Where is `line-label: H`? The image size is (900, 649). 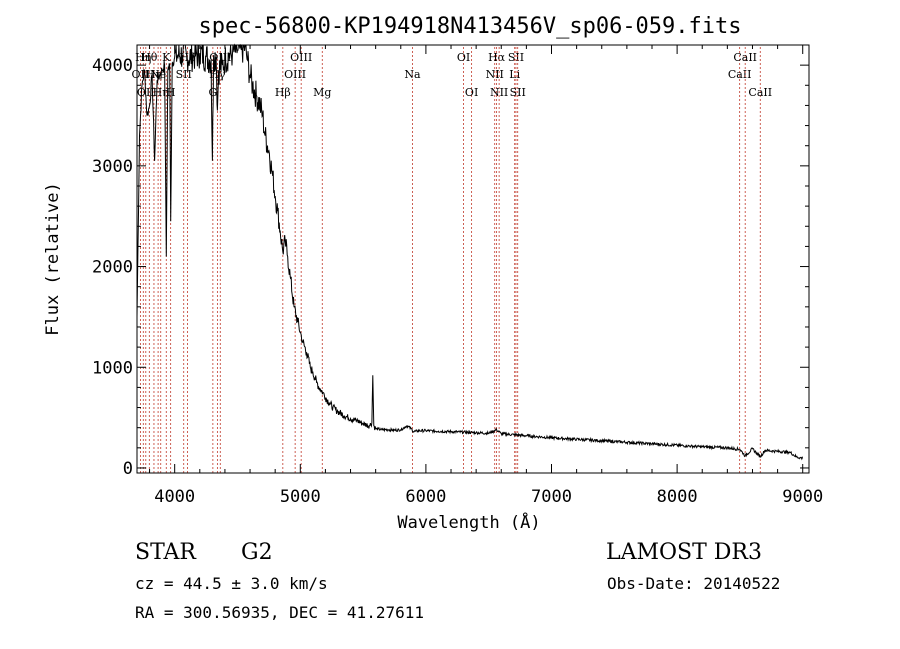
line-label: H is located at coordinates (171, 92).